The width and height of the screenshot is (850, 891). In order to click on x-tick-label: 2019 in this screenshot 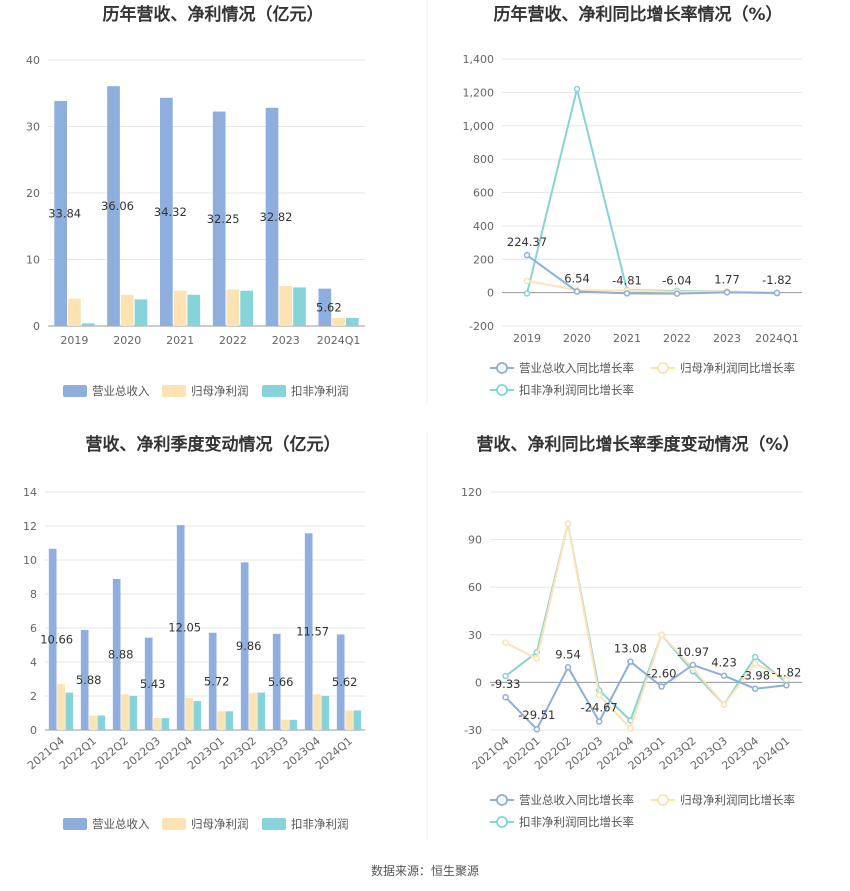, I will do `click(527, 338)`.